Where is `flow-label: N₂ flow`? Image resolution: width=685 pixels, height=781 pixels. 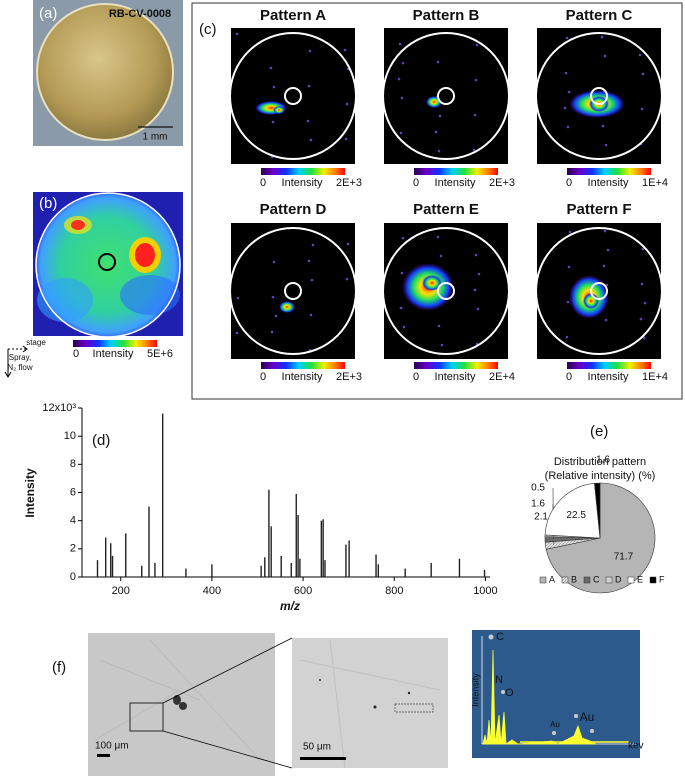 flow-label: N₂ flow is located at coordinates (20, 367).